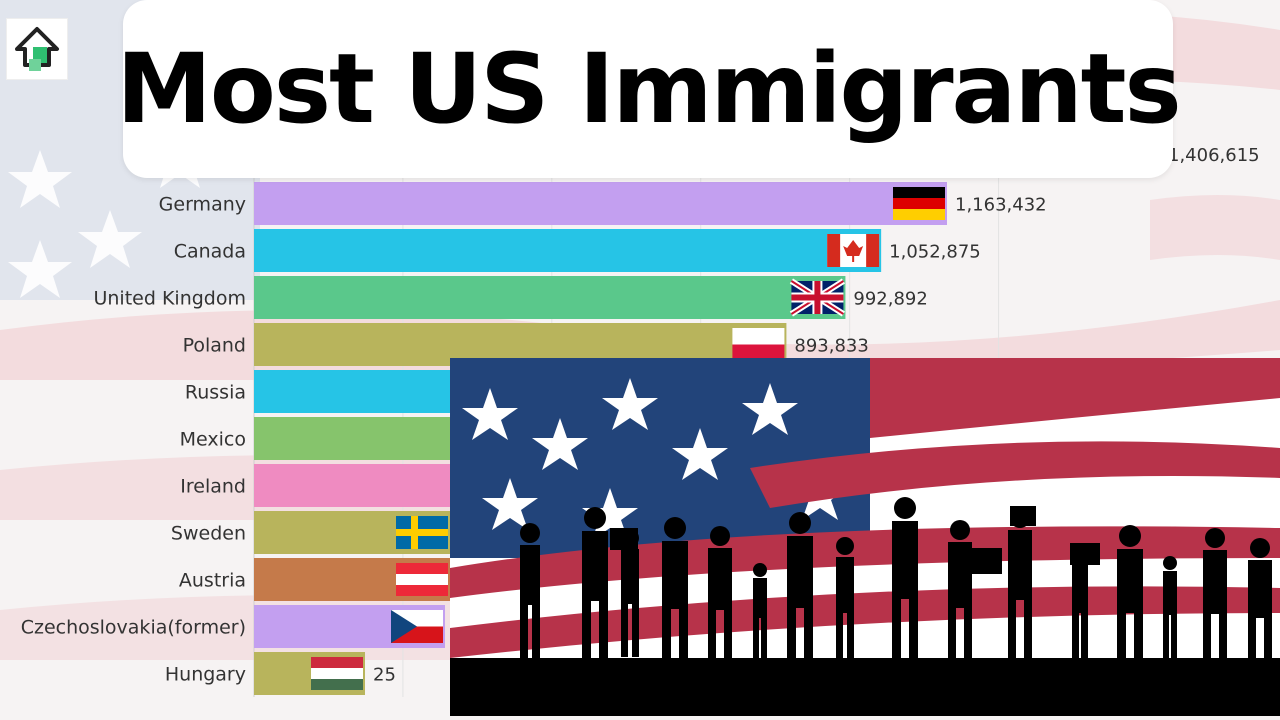 Image resolution: width=1280 pixels, height=720 pixels. What do you see at coordinates (210, 252) in the screenshot?
I see `category-label: Canada` at bounding box center [210, 252].